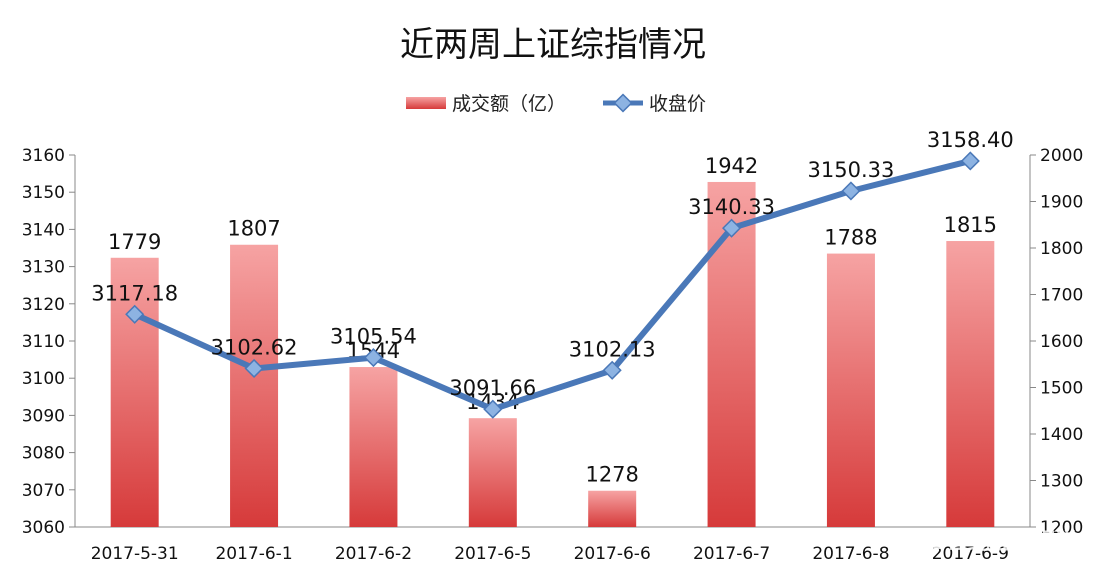  Describe the element at coordinates (1061, 156) in the screenshot. I see `right-tick-label: 2000` at that location.